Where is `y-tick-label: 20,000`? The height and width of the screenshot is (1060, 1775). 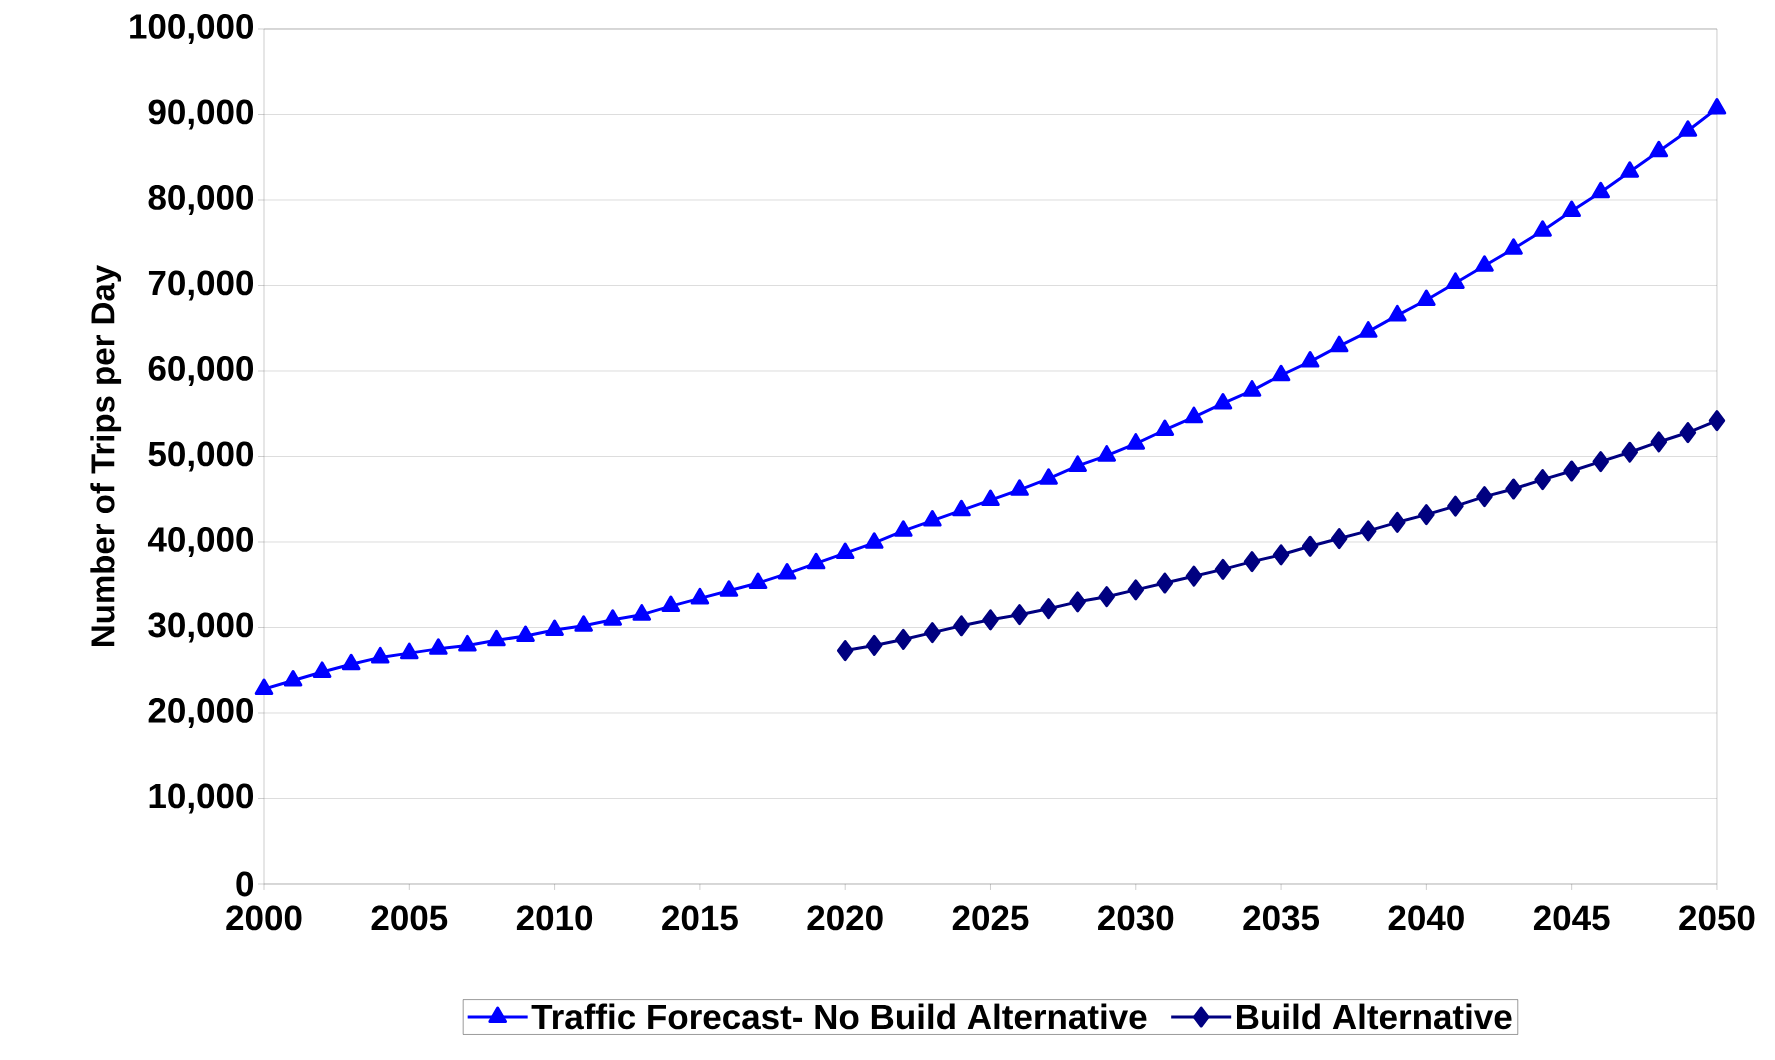
y-tick-label: 20,000 is located at coordinates (201, 713).